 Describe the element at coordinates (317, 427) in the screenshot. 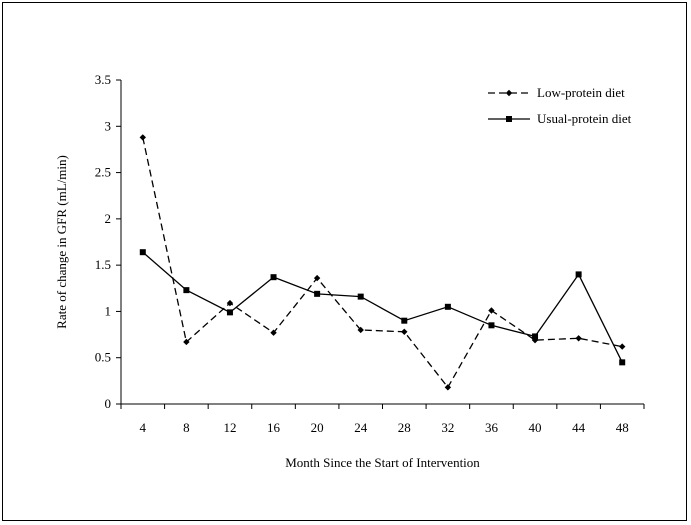

I see `x-tick-label: 20` at that location.